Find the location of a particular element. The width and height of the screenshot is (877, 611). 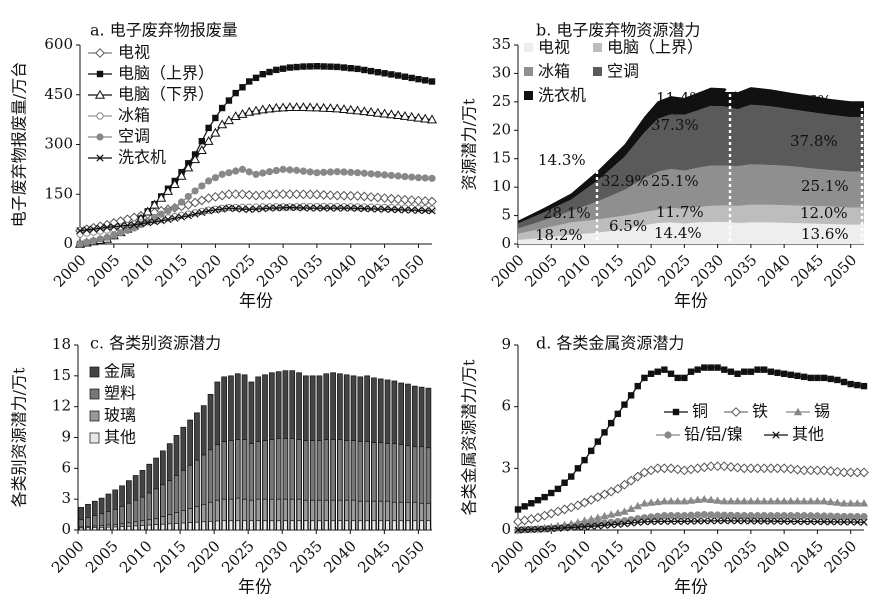

x-tick-label: 2050 is located at coordinates (408, 271).